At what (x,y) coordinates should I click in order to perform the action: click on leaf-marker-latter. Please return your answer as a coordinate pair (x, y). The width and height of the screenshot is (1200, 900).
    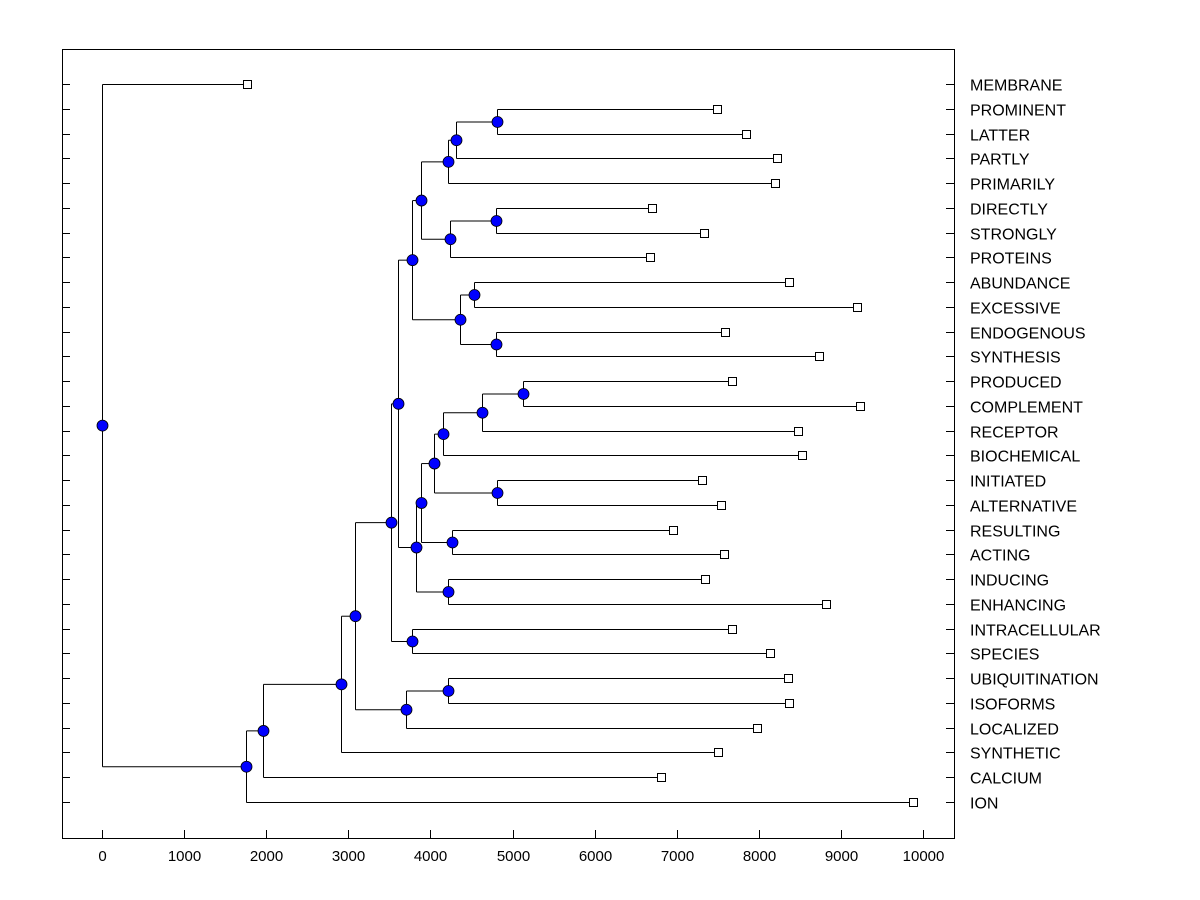
    Looking at the image, I should click on (746, 134).